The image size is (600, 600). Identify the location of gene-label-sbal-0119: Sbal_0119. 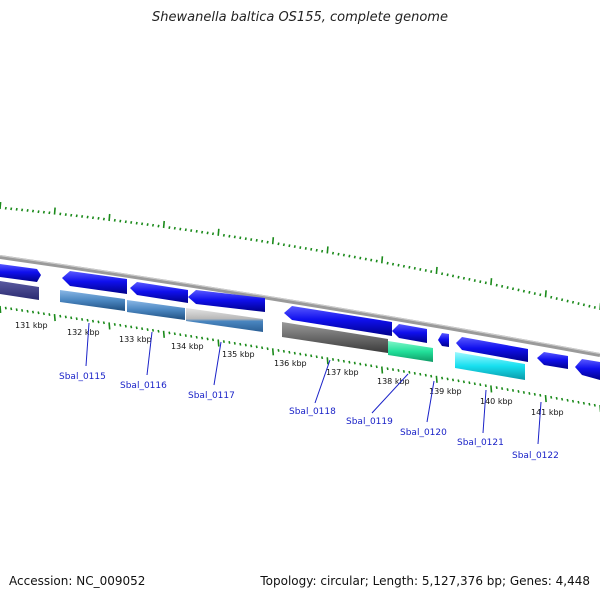
(369, 422).